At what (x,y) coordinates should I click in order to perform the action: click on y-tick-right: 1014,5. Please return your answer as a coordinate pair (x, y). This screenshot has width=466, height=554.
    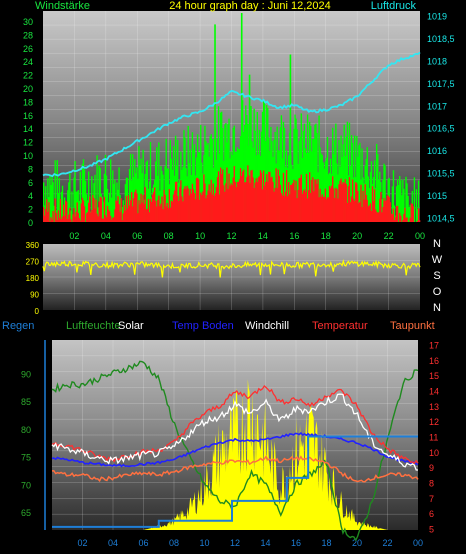
    Looking at the image, I should click on (441, 219).